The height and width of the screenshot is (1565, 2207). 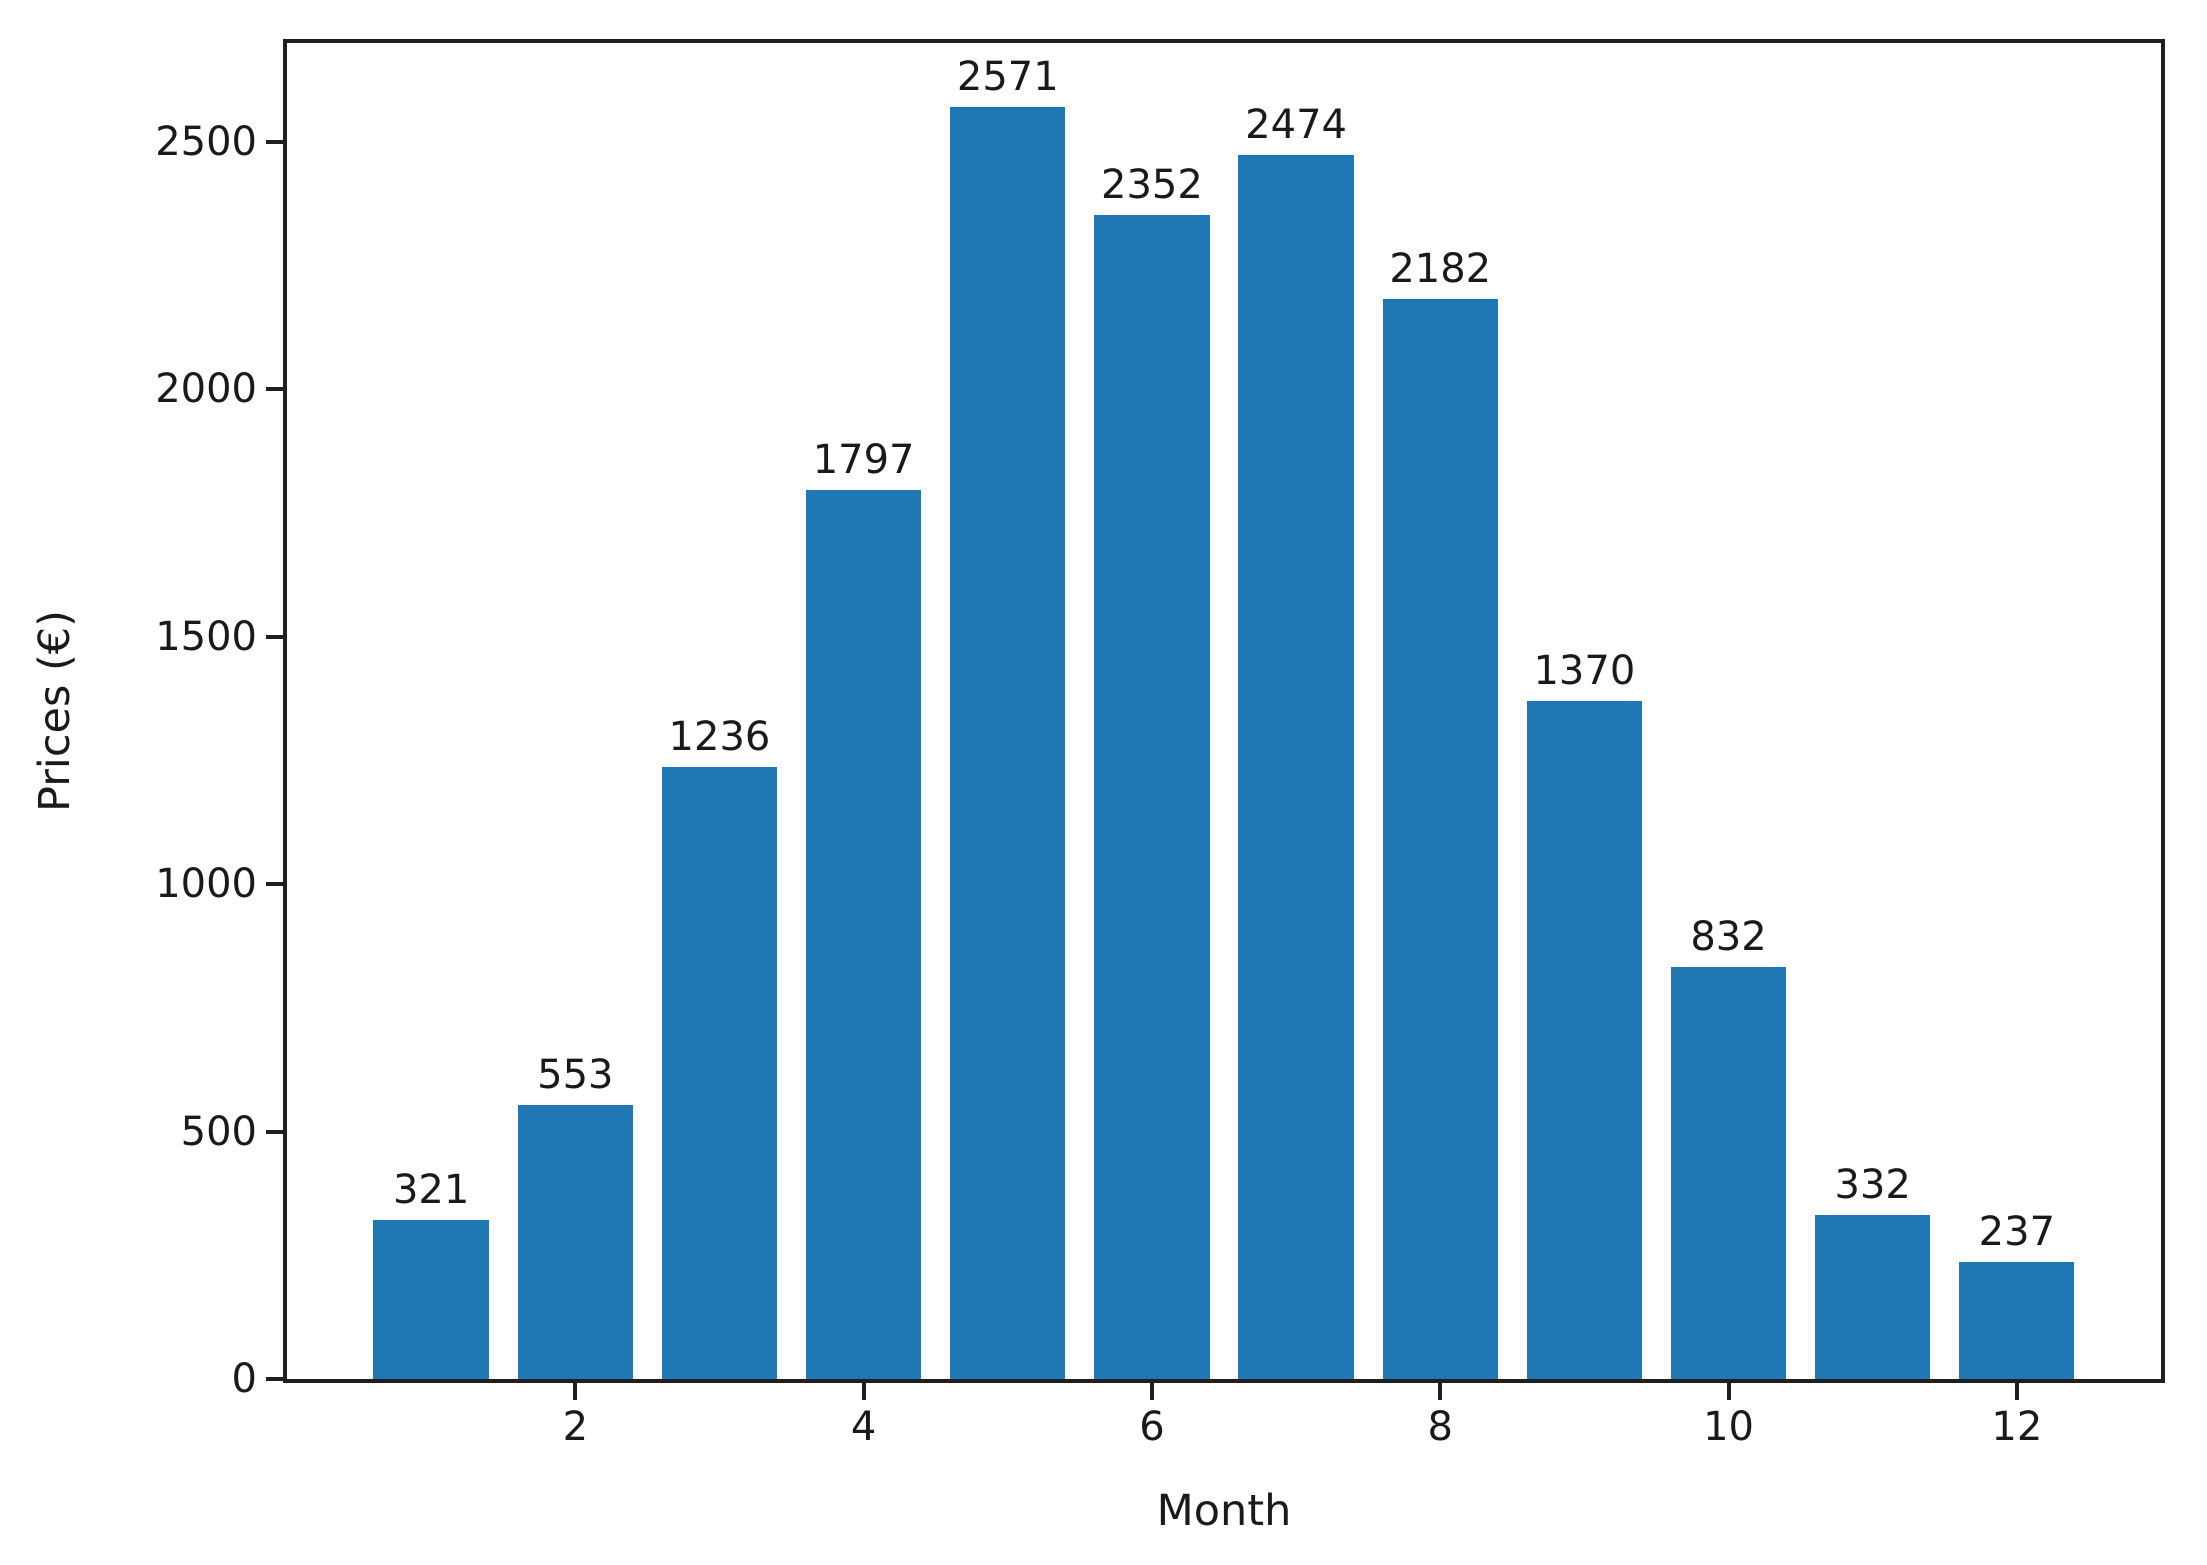 I want to click on bar-value-label: 332, so click(x=1872, y=1184).